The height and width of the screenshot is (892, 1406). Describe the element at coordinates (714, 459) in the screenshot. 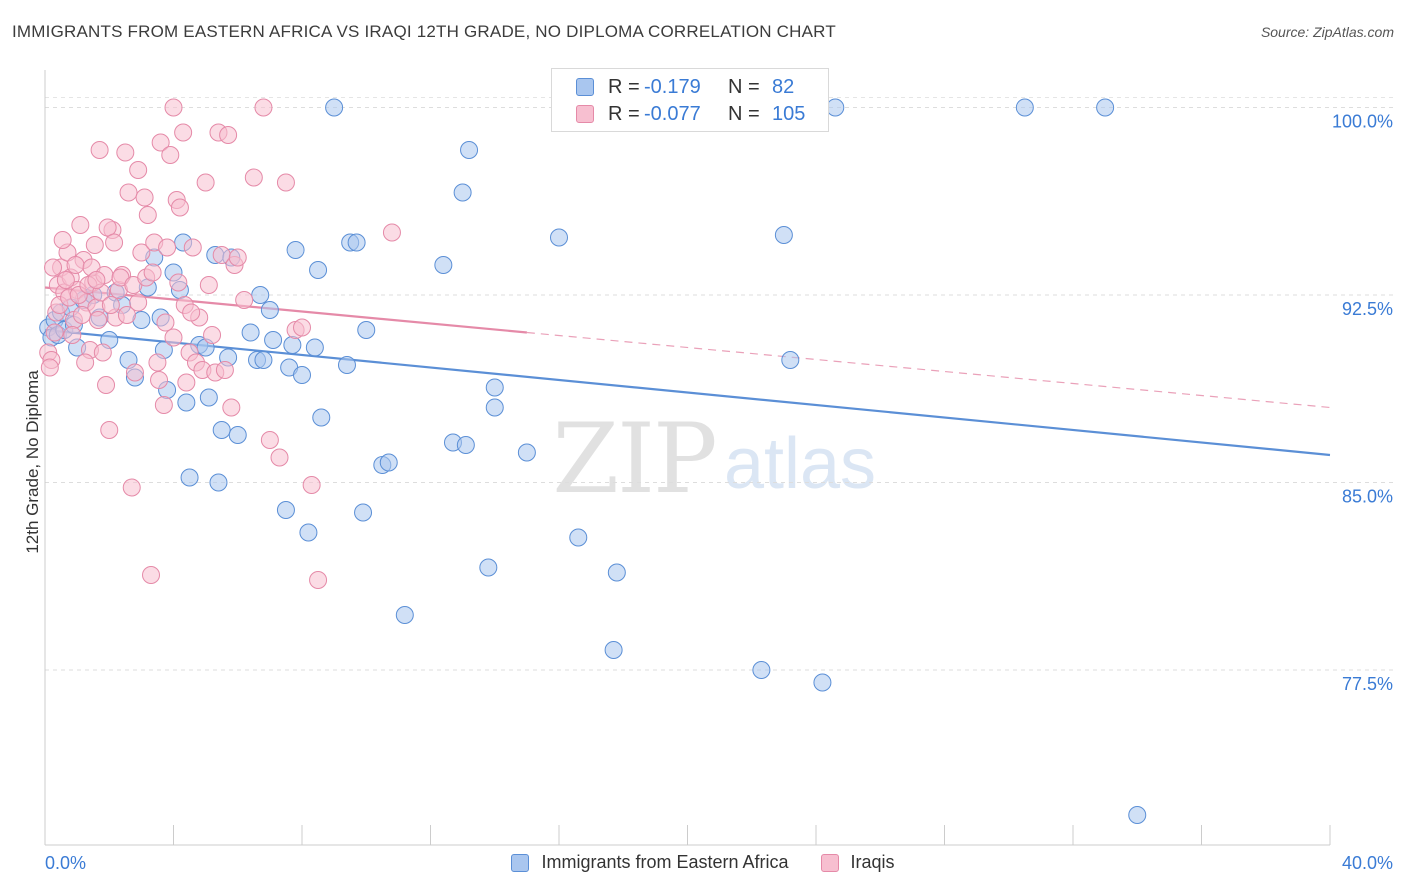

I see `watermark: ZIP atlas` at that location.